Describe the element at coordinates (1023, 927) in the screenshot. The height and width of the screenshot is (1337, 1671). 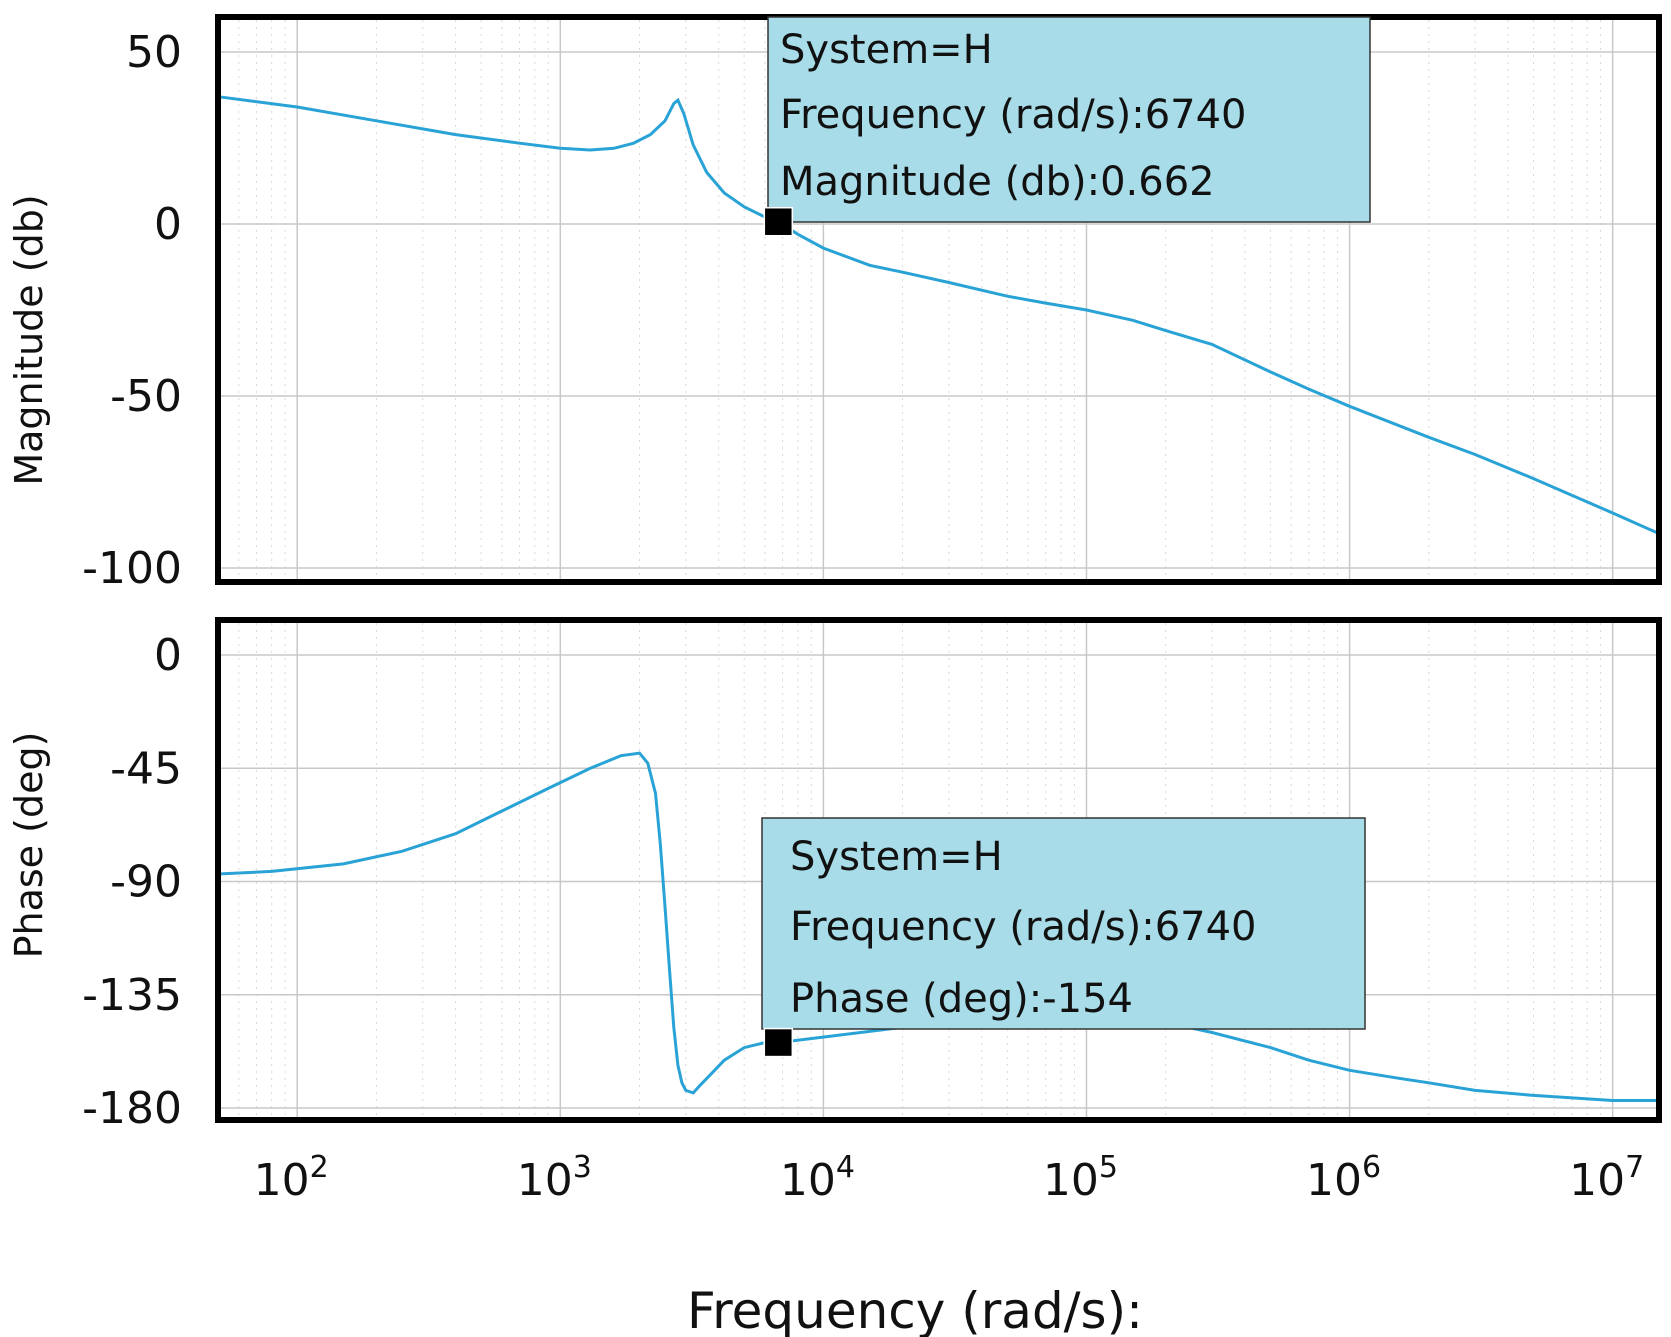
I see `phase-tooltip-frequency: Frequency (rad/s):6740` at that location.